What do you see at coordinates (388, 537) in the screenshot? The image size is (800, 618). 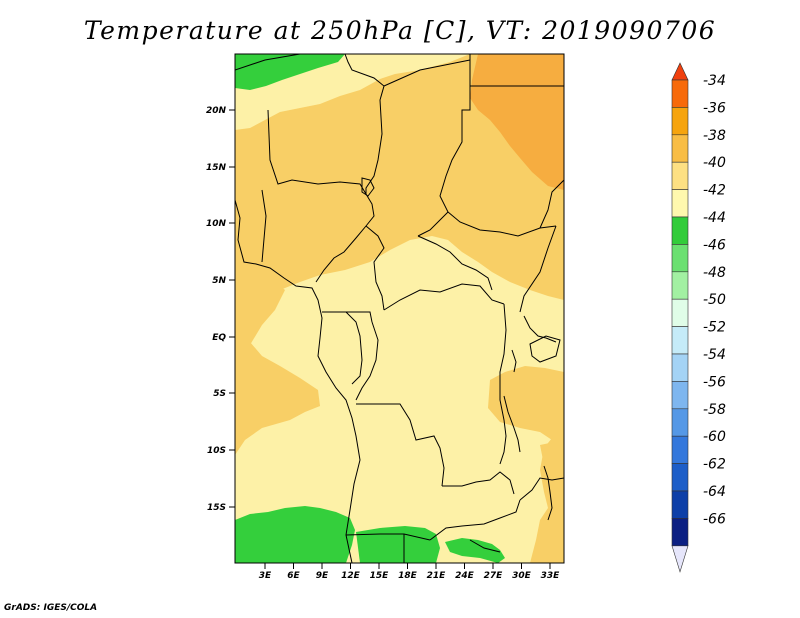 I see `border-angola-namibia` at bounding box center [388, 537].